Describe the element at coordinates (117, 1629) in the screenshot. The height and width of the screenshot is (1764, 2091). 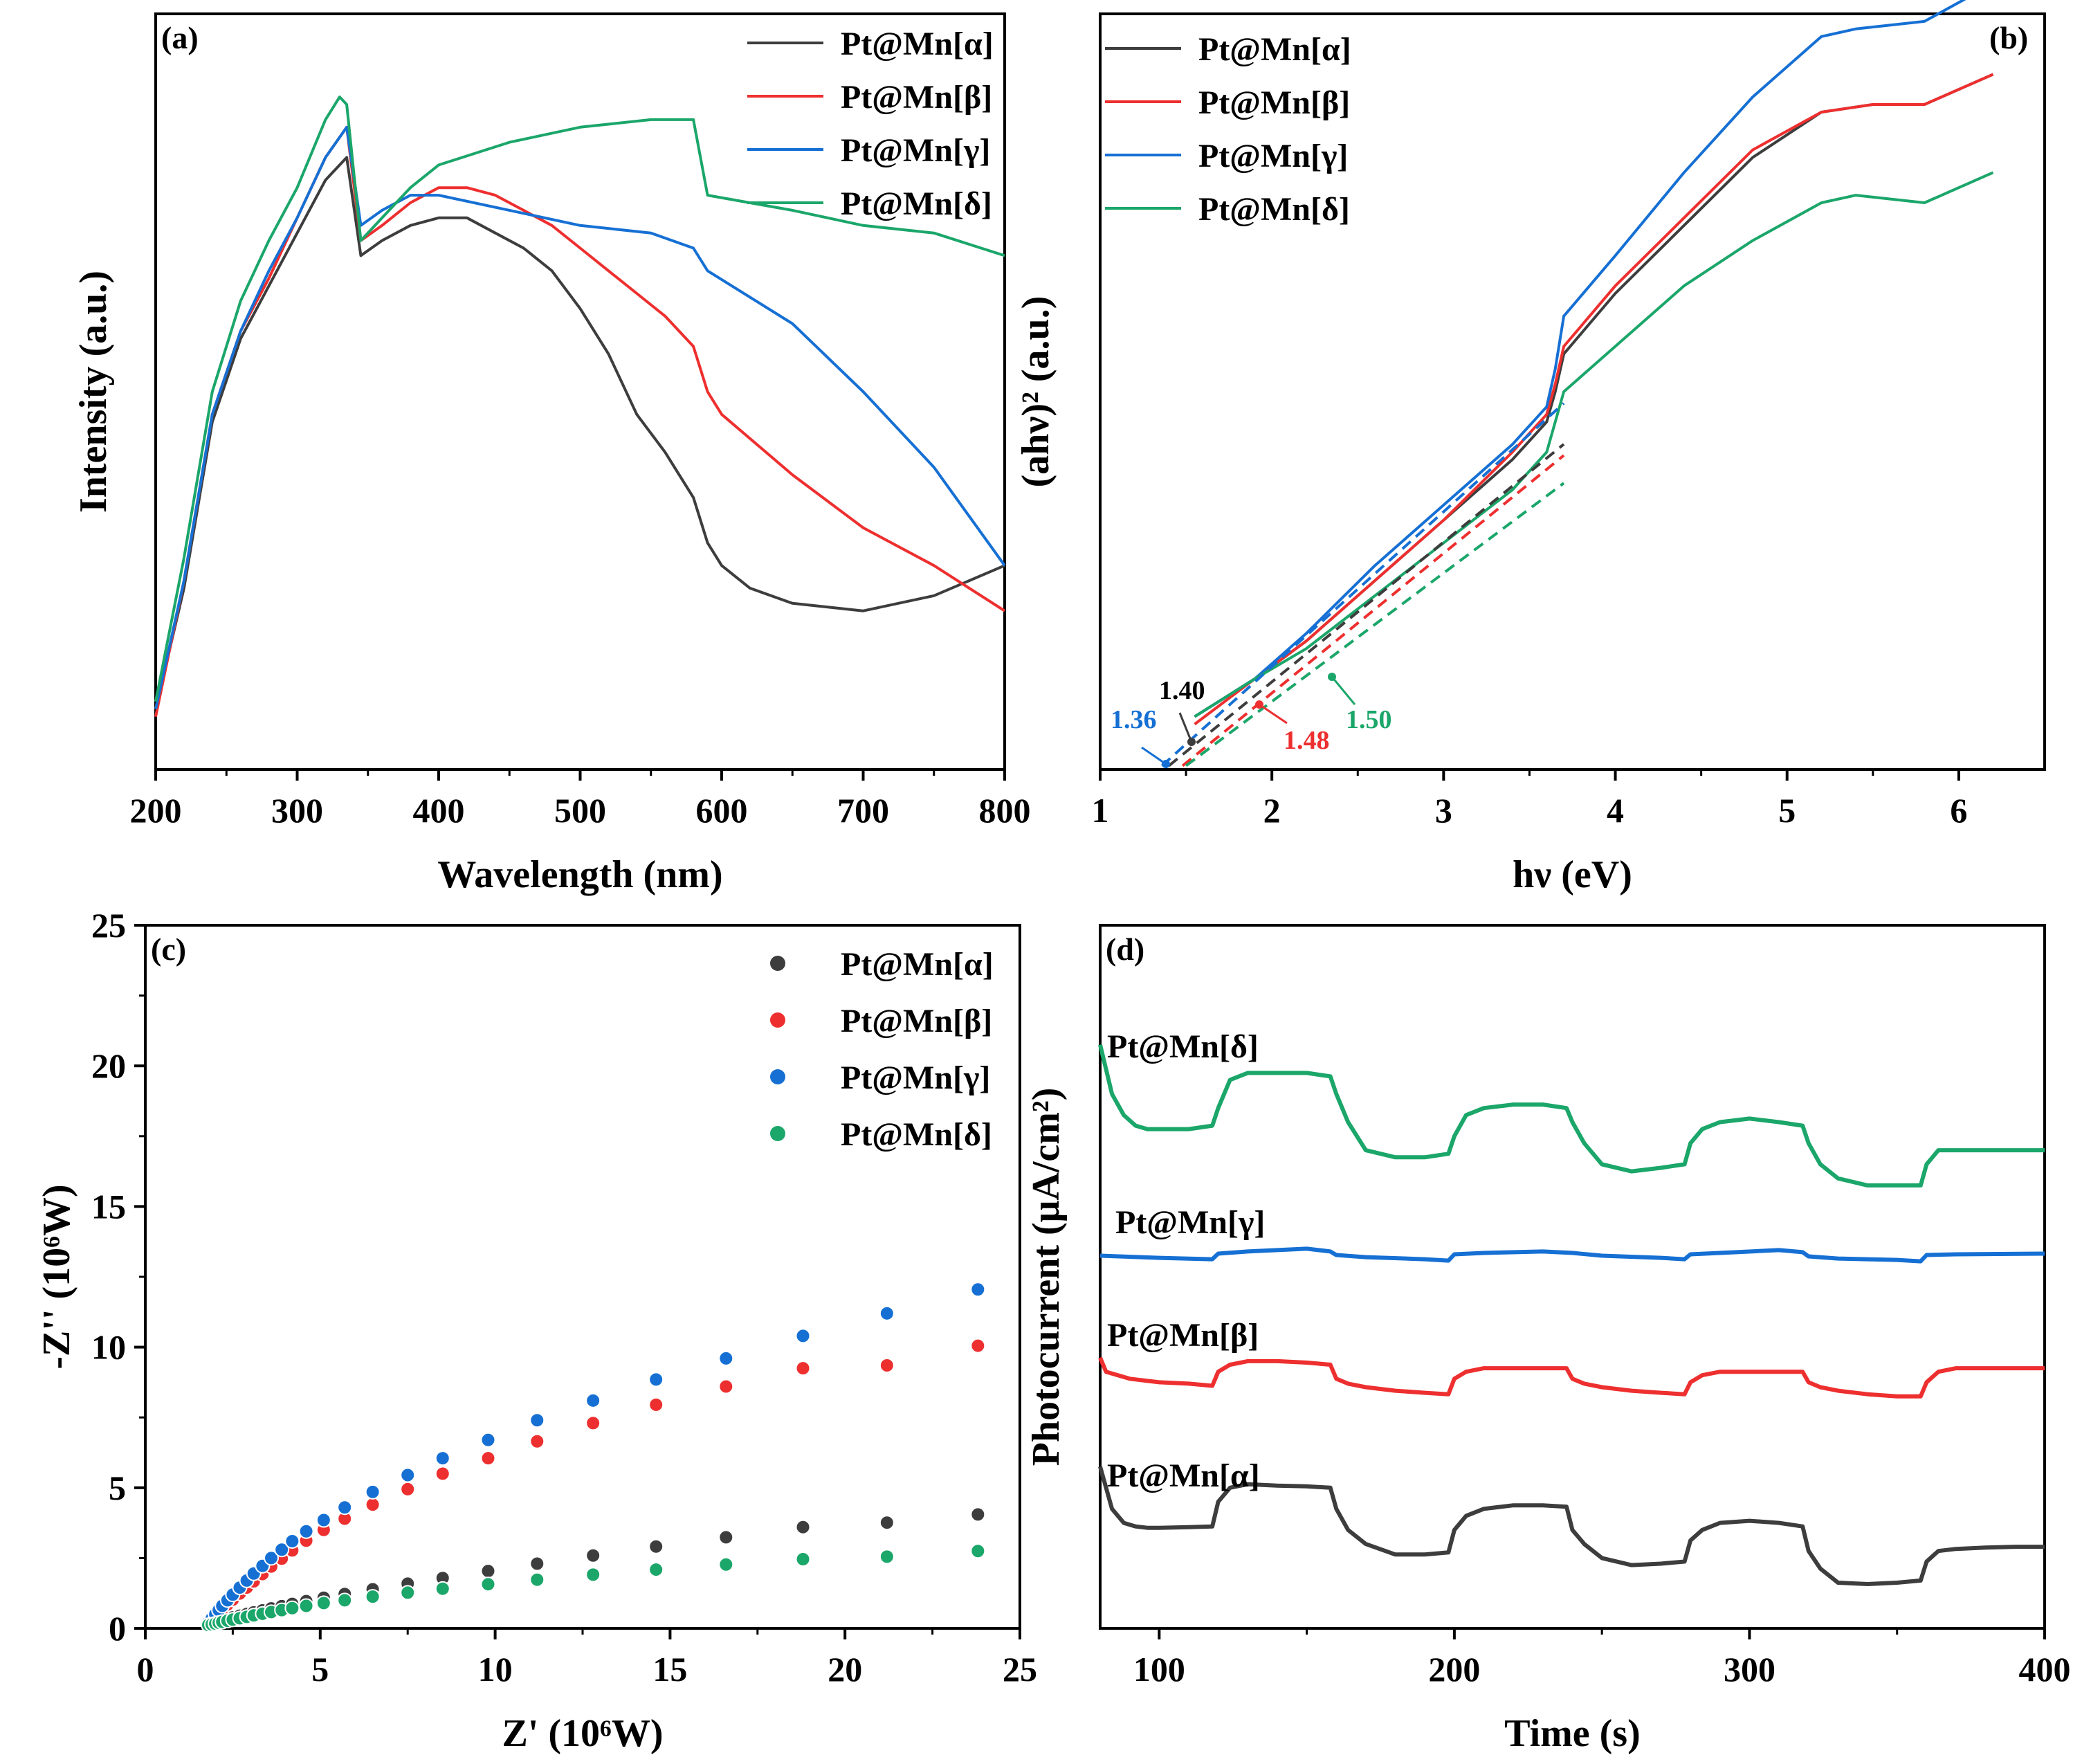
I see `y-tick-label: 0` at that location.